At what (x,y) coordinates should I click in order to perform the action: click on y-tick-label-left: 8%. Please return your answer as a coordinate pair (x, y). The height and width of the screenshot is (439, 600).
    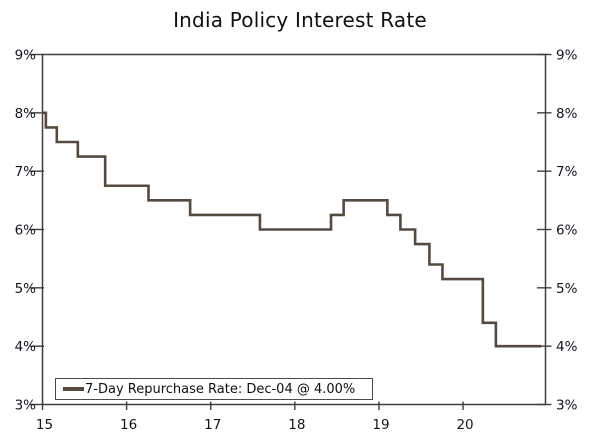
    Looking at the image, I should click on (26, 114).